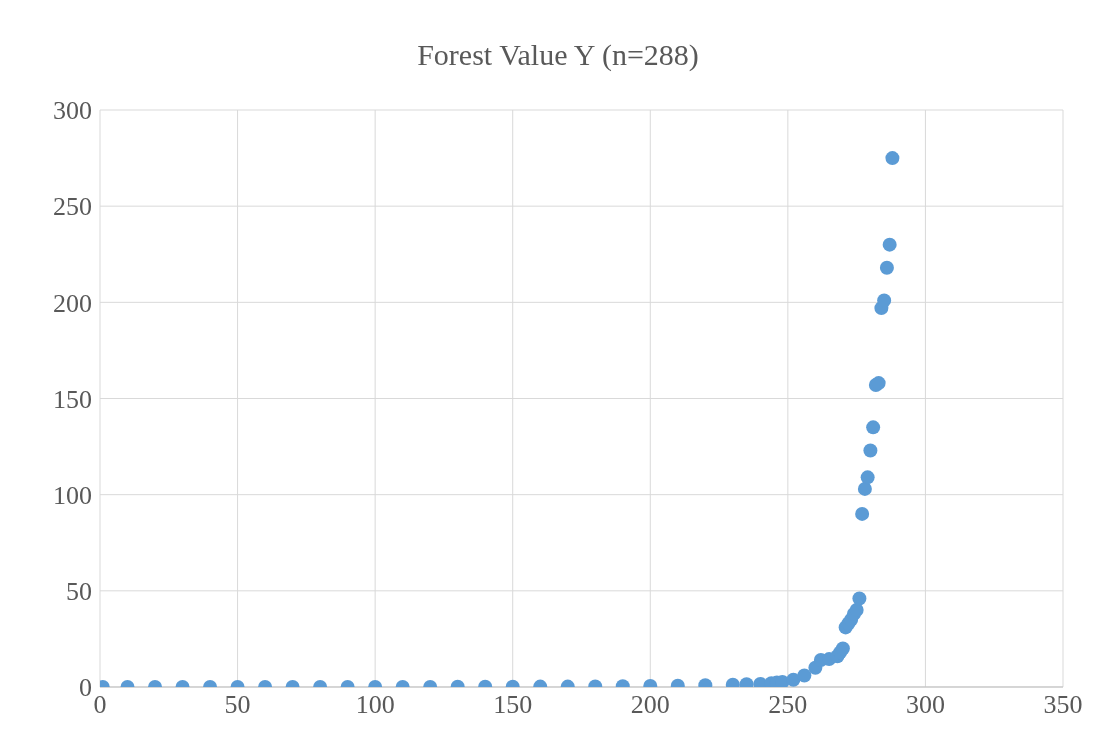 Image resolution: width=1110 pixels, height=754 pixels. What do you see at coordinates (72, 399) in the screenshot?
I see `y-tick-label: 150` at bounding box center [72, 399].